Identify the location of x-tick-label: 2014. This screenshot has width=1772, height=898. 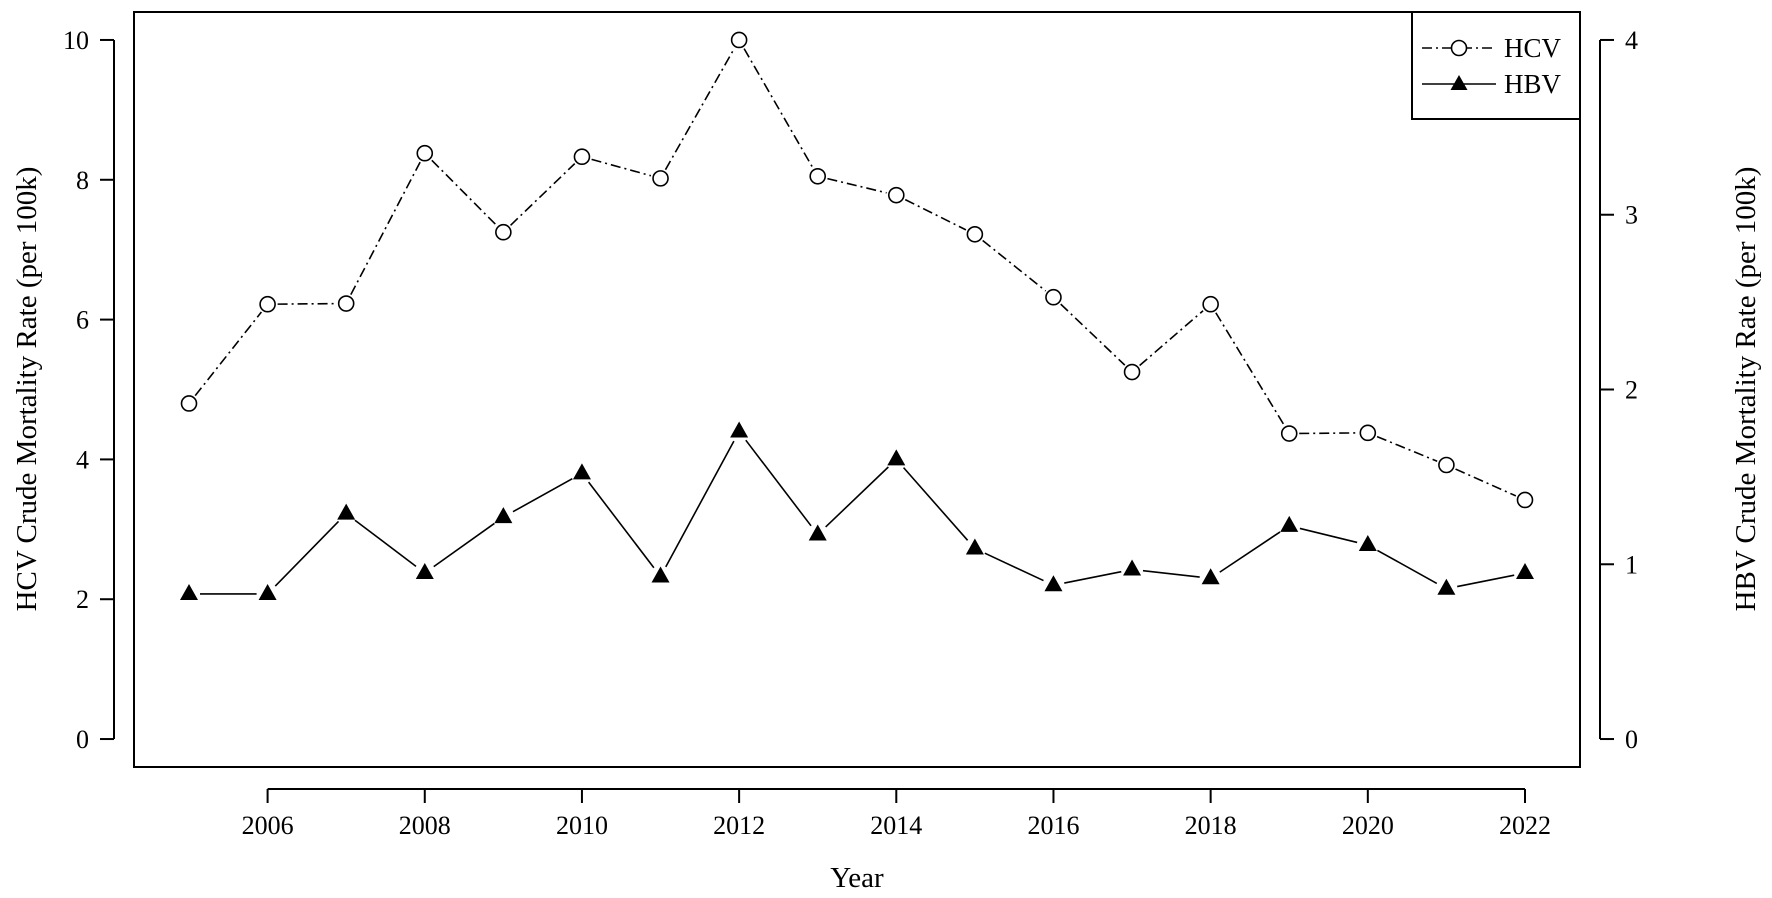
(896, 825).